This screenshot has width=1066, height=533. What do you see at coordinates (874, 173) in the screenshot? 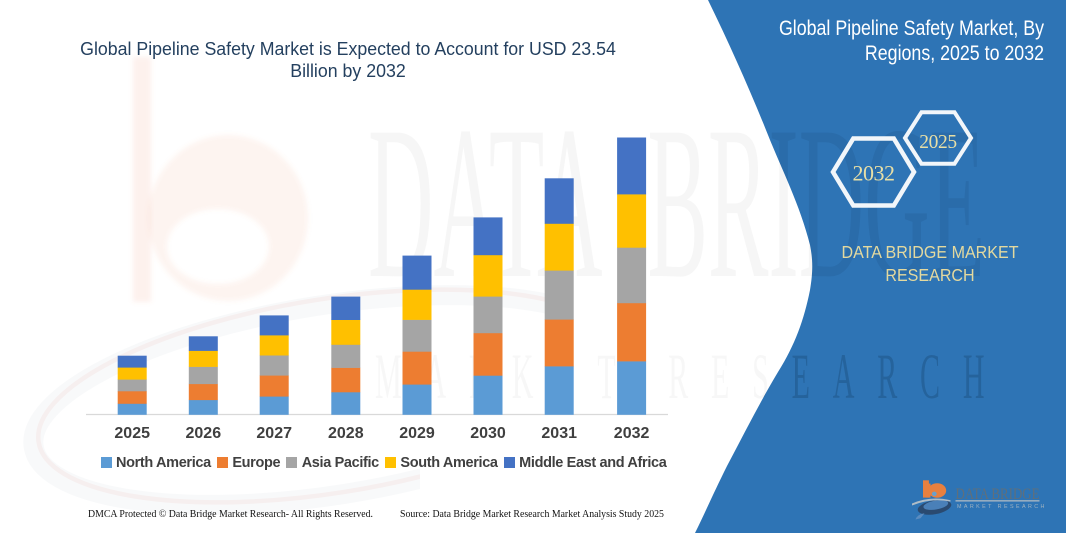
I see `svg-text: 2032` at bounding box center [874, 173].